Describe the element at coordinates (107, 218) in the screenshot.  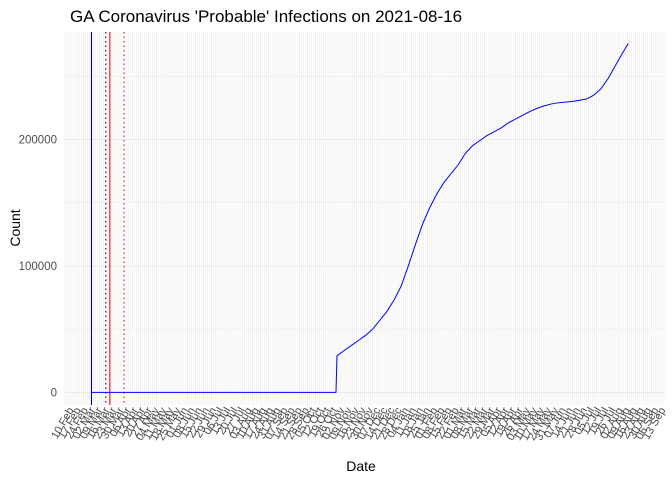
I see `reference-lines` at that location.